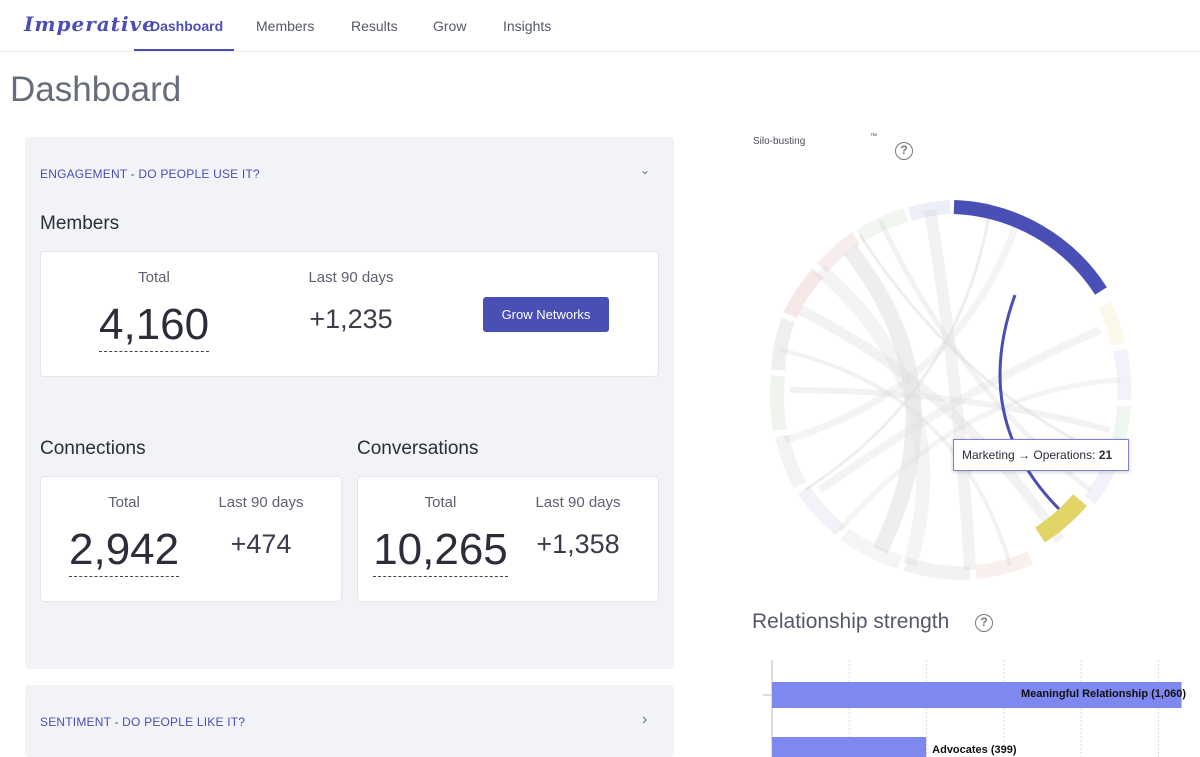 The width and height of the screenshot is (1200, 757). Describe the element at coordinates (124, 502) in the screenshot. I see `connections-total-label: Total` at that location.